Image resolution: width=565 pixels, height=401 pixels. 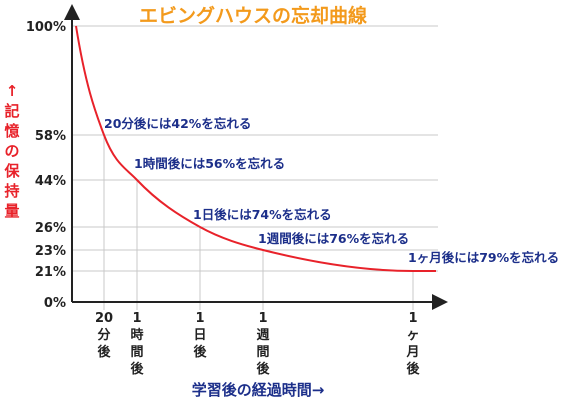 I want to click on svg-text:1ヶ月後: 1 ヶ月後, so click(x=412, y=344).